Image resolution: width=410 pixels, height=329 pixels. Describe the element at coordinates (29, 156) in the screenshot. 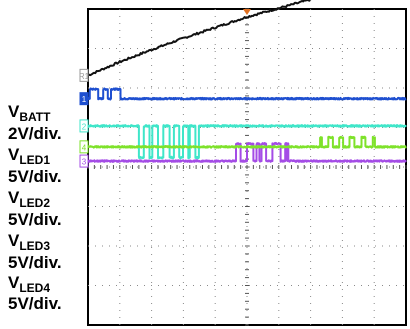

I see `channel-label-vled1: VLED1` at that location.